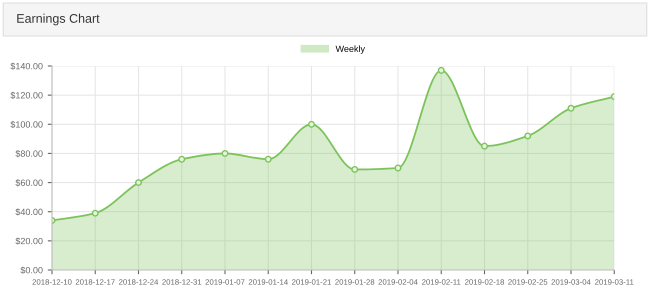  Describe the element at coordinates (29, 212) in the screenshot. I see `y-tick-label: $40.00` at that location.